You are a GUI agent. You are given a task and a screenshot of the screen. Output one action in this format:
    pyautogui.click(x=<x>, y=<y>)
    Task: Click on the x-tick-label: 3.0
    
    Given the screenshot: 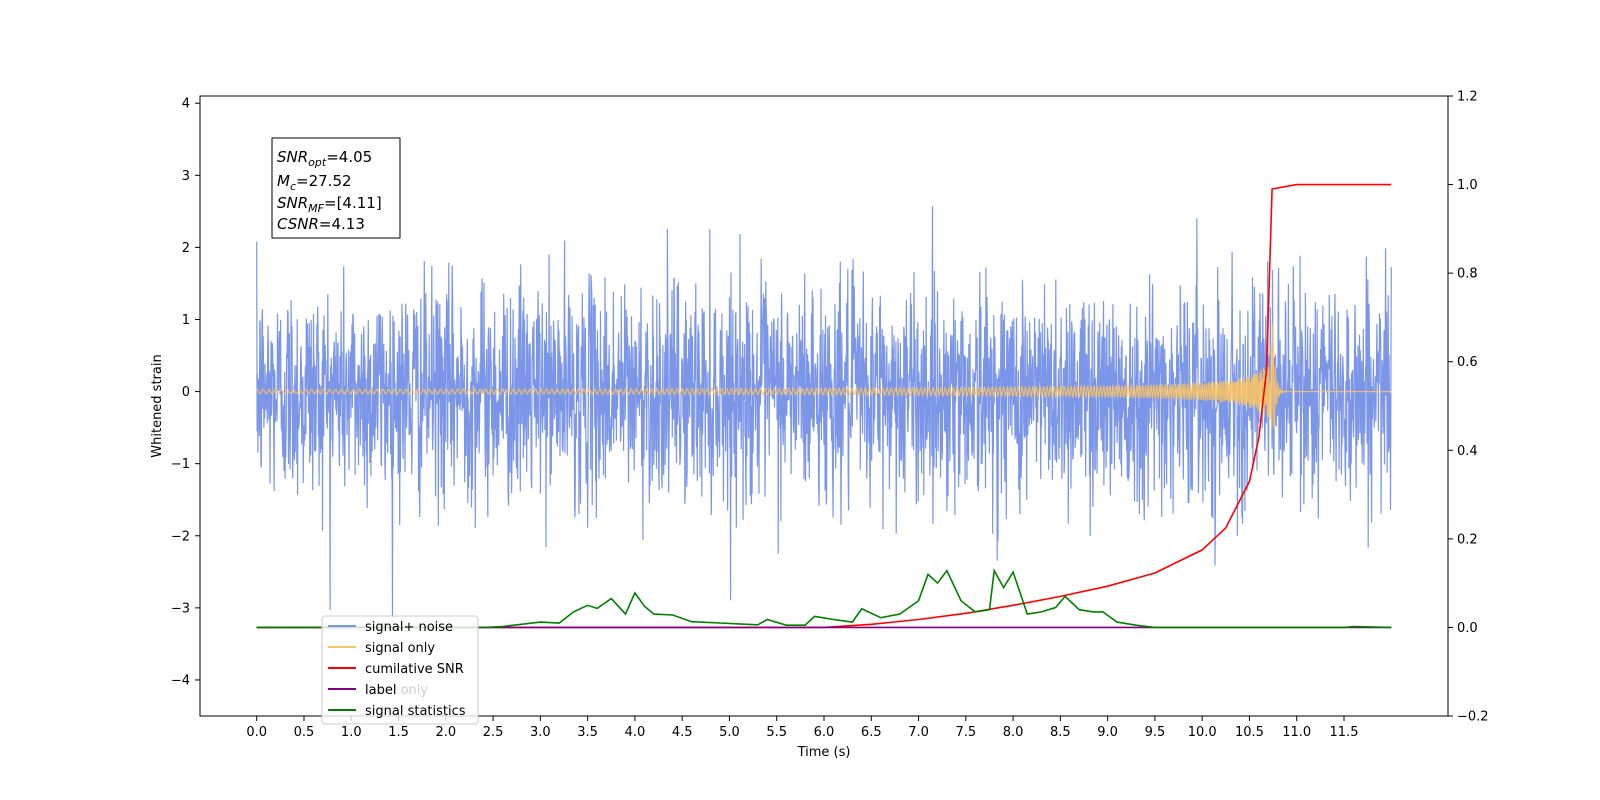 What is the action you would take?
    pyautogui.click(x=540, y=732)
    